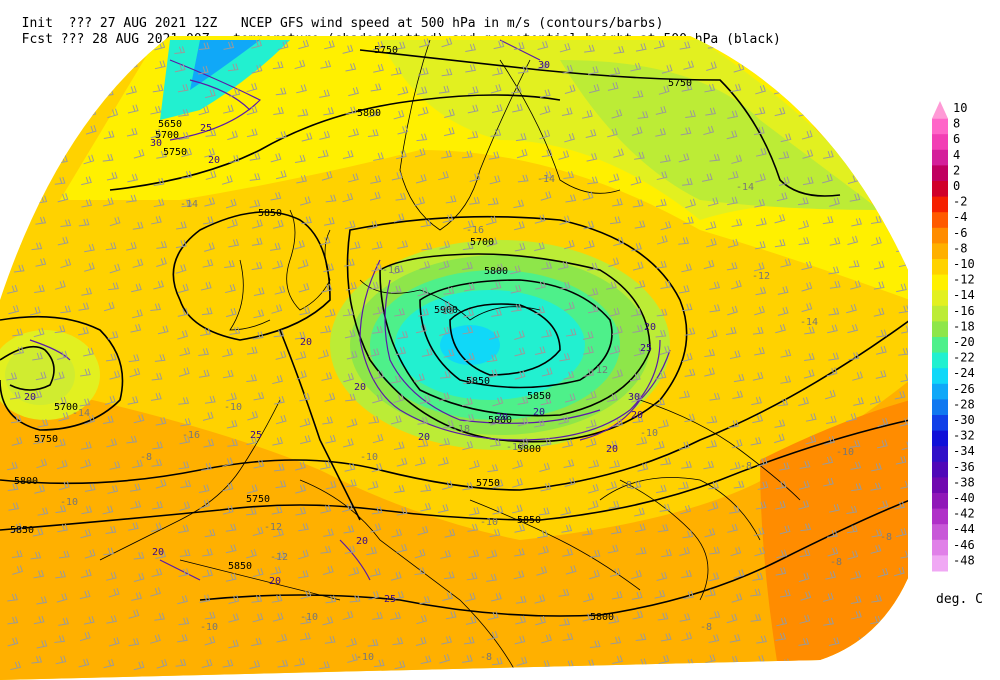 Image resolution: width=1000 pixels, height=680 pixels. I want to click on wind-contour-label: 30, so click(544, 65).